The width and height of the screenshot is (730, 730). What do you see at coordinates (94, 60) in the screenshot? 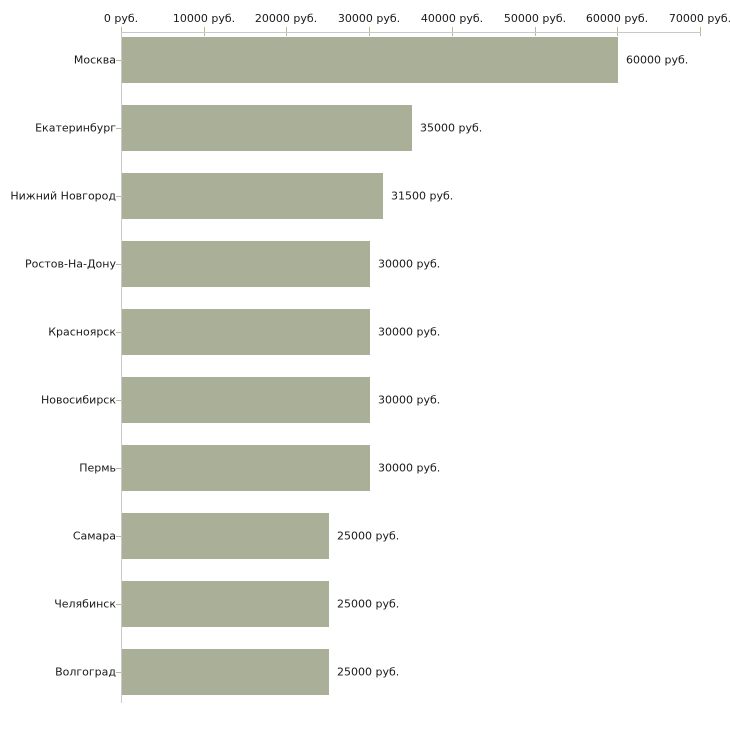
I see `category-label: Москва` at bounding box center [94, 60].